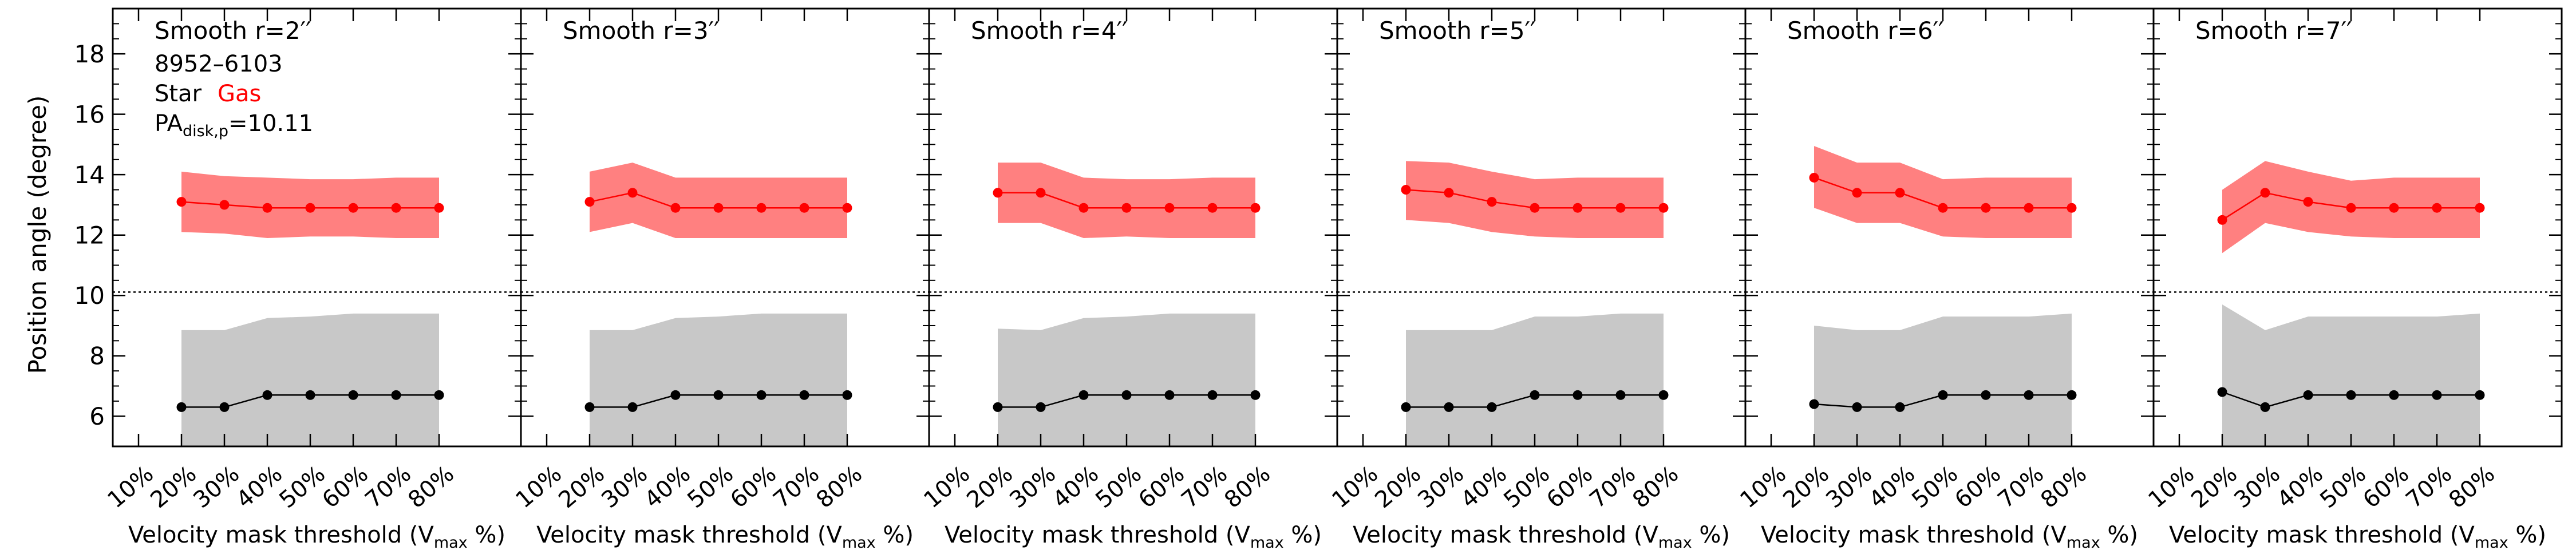 The image size is (2576, 558). Describe the element at coordinates (1049, 31) in the screenshot. I see `panel-title: Smooth r=4′′` at that location.